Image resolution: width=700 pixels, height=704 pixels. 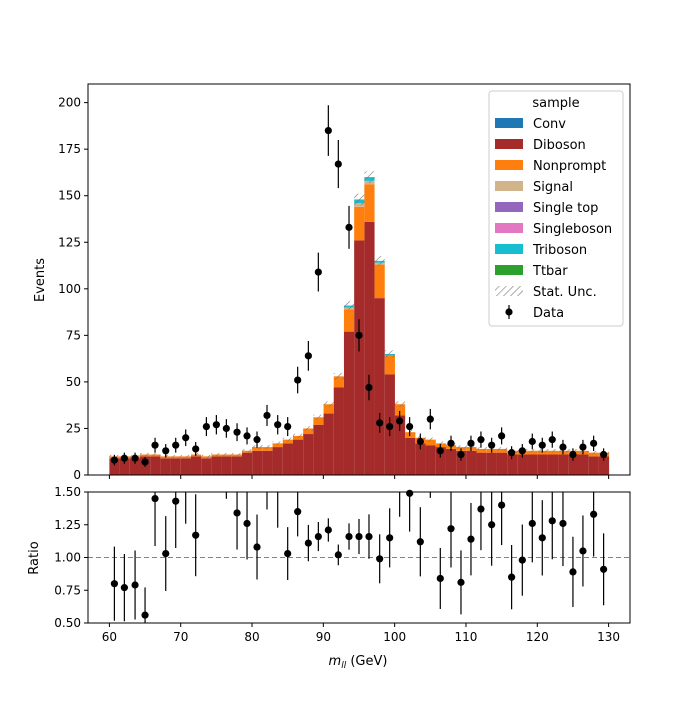 I want to click on x-axis-label-symbol: m, so click(x=335, y=661).